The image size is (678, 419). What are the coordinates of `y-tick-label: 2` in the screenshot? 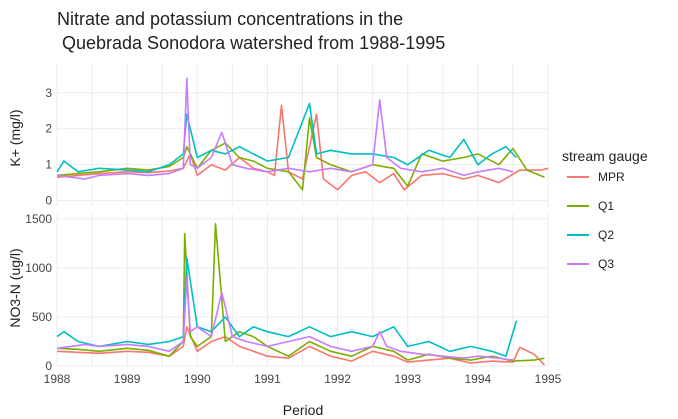 It's located at (48, 129).